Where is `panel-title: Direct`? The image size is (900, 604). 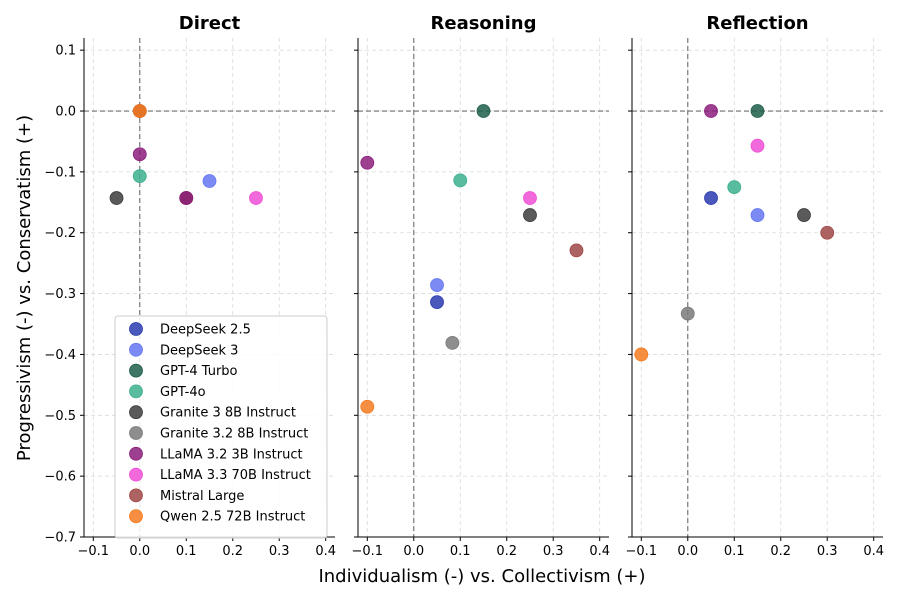 panel-title: Direct is located at coordinates (210, 23).